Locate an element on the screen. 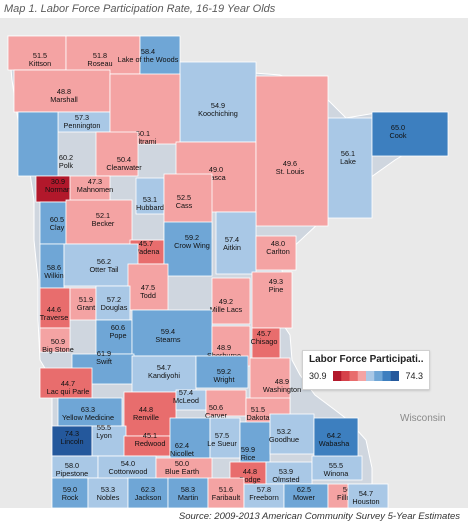 This screenshot has height=525, width=468. county-shape-yellow-medicine is located at coordinates (90, 412).